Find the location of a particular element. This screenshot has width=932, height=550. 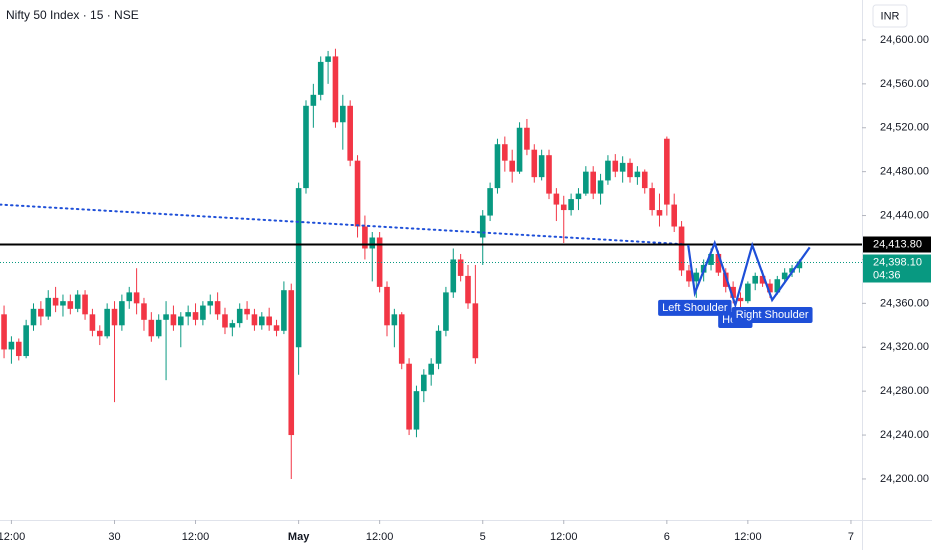

price-label: 24,413.80 is located at coordinates (897, 244).